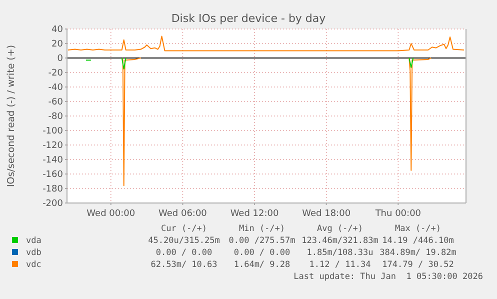  What do you see at coordinates (326, 214) in the screenshot?
I see `x-tick-label: Wed 18:00` at bounding box center [326, 214].